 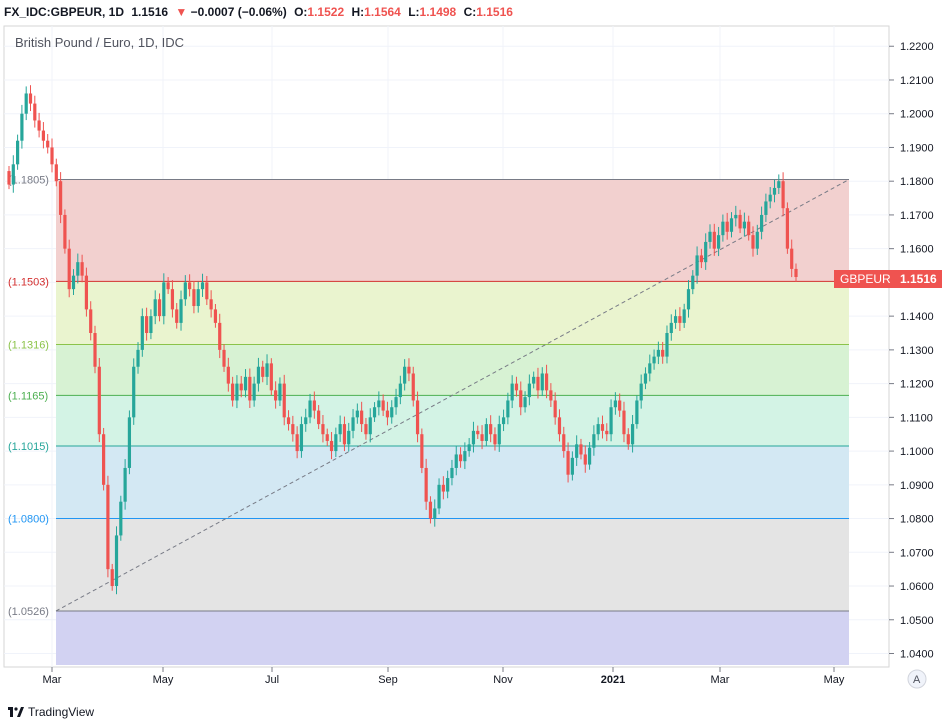 What do you see at coordinates (917, 250) in the screenshot?
I see `y-tick-label: 1.1600` at bounding box center [917, 250].